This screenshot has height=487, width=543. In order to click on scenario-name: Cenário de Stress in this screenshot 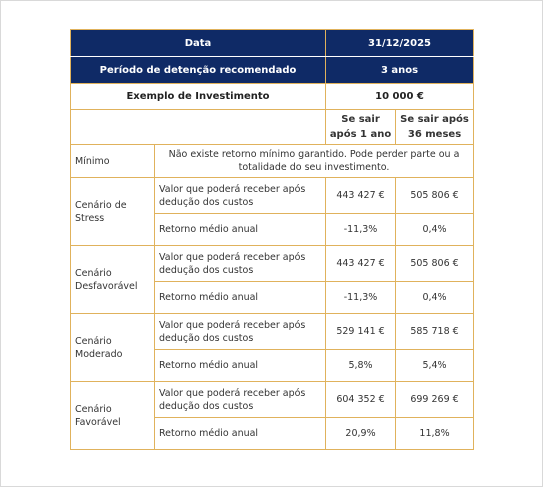, I will do `click(112, 211)`.